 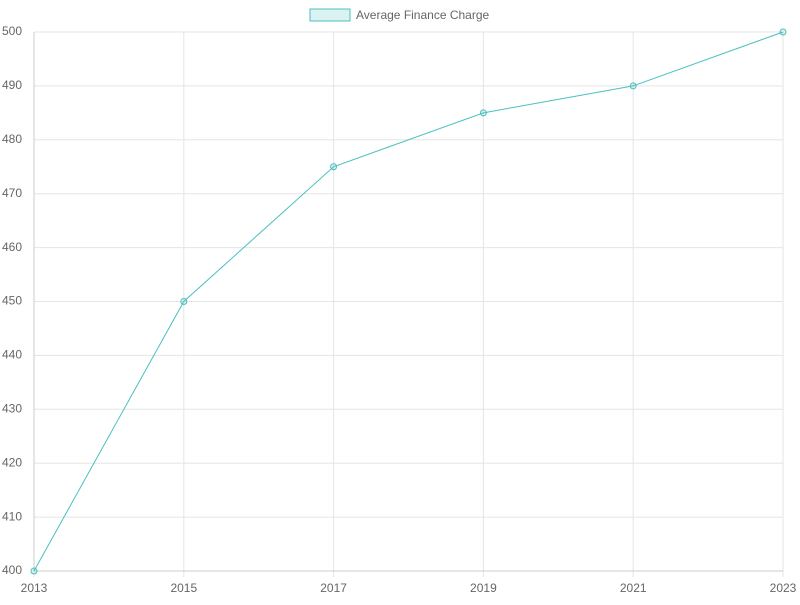 What do you see at coordinates (12, 355) in the screenshot?
I see `y-tick-label: 440` at bounding box center [12, 355].